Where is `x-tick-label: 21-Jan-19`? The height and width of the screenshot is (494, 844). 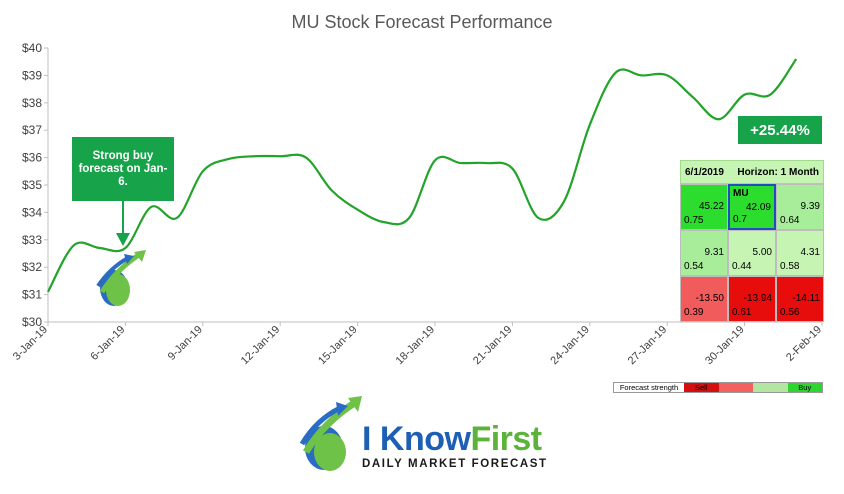
x-tick-label: 21-Jan-19 is located at coordinates (493, 346).